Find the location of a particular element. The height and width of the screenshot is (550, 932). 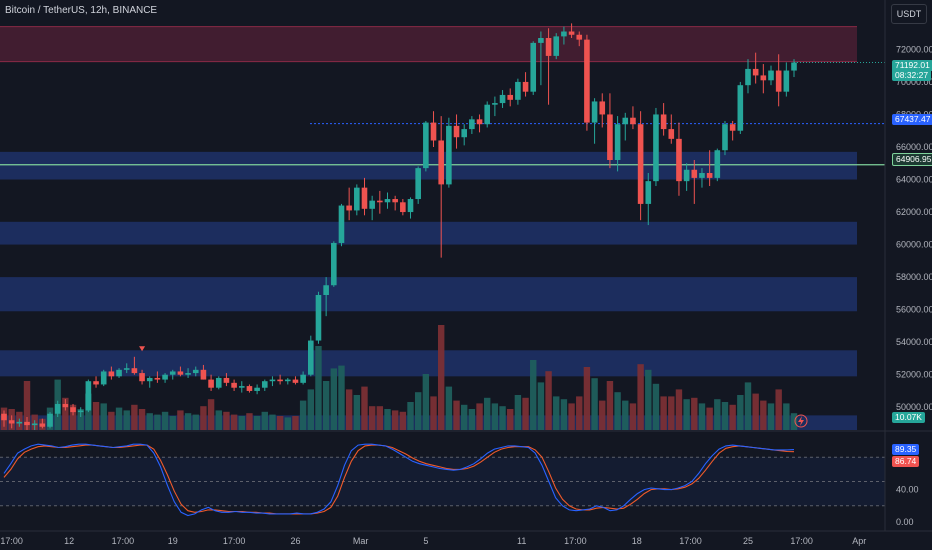

time-tick-label: 17:00 is located at coordinates (234, 541).